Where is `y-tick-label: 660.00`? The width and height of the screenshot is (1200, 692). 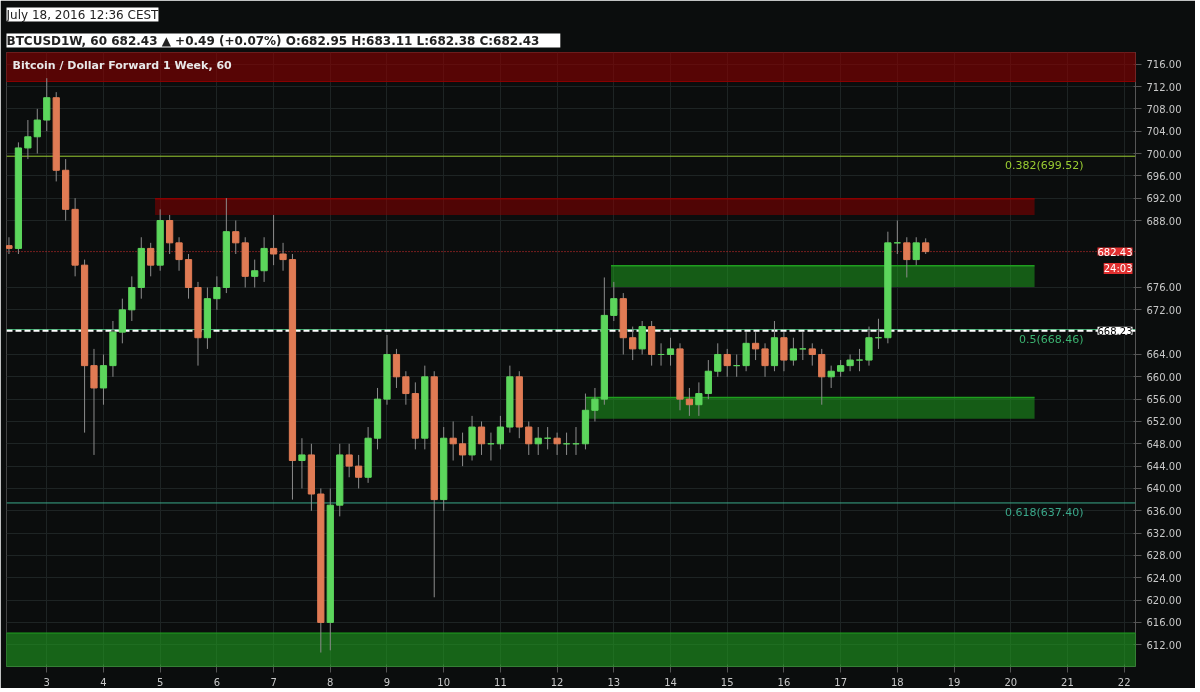 y-tick-label: 660.00 is located at coordinates (1164, 377).